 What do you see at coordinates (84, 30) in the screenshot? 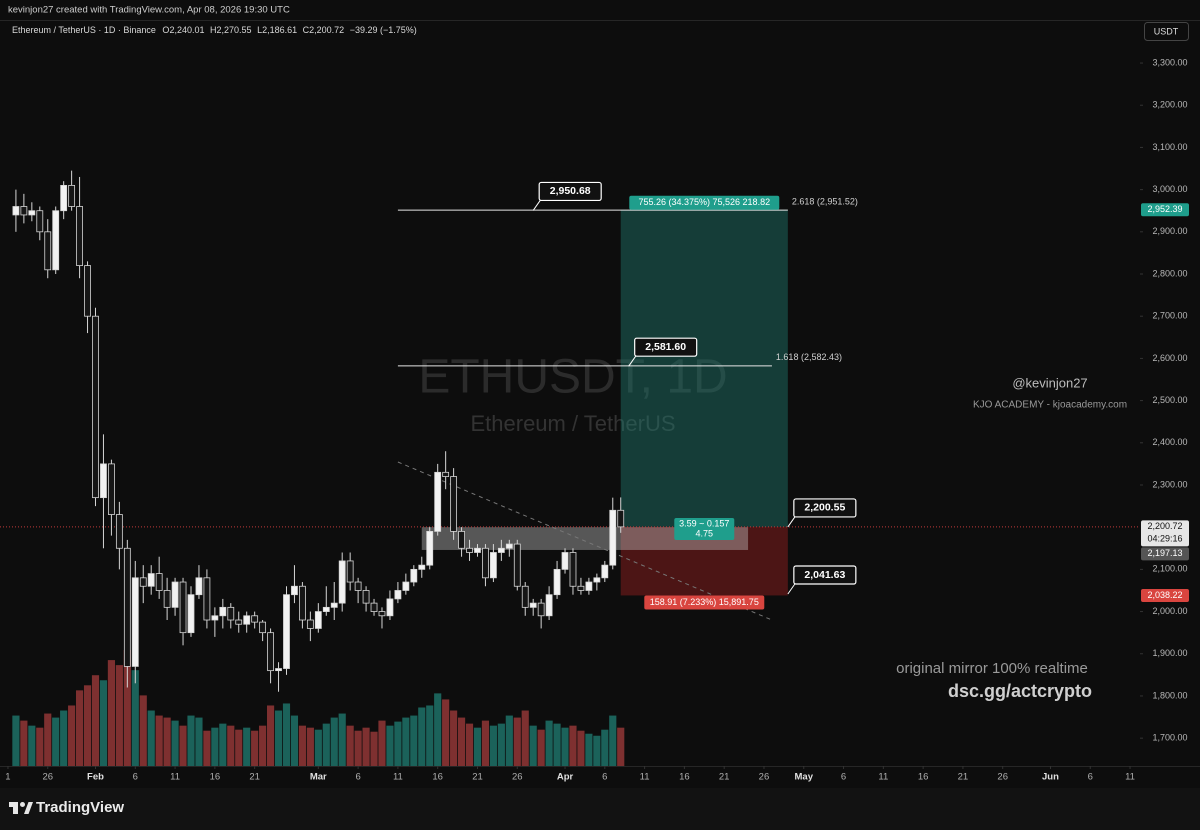
I see `legend-title: Ethereum / TetherUS · 1D · Binance` at bounding box center [84, 30].